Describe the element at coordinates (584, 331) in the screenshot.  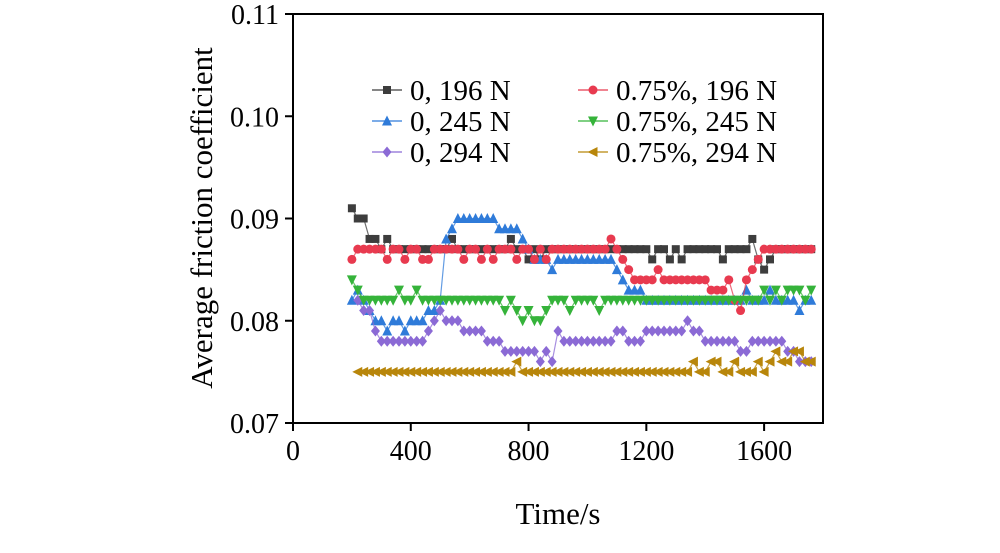
I see `series-0-294-n` at that location.